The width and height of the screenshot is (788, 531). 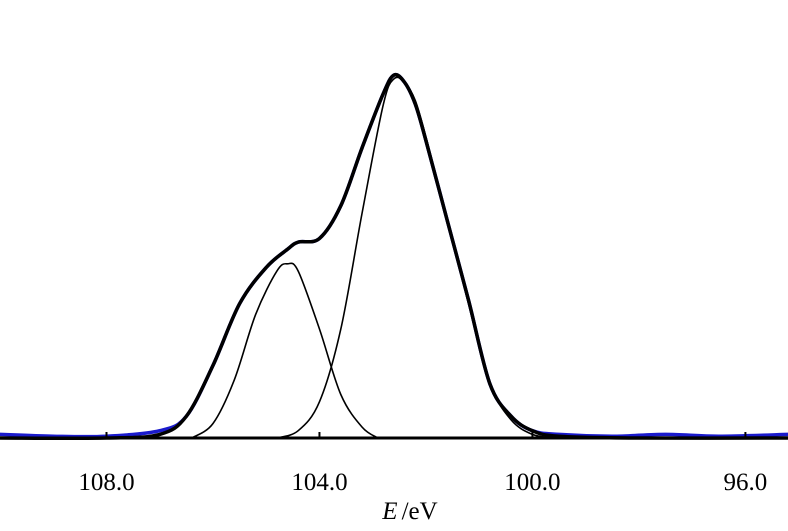 What do you see at coordinates (422, 464) in the screenshot?
I see `x-axis-ticks: 108.0 104.0 100.0 96.0` at bounding box center [422, 464].